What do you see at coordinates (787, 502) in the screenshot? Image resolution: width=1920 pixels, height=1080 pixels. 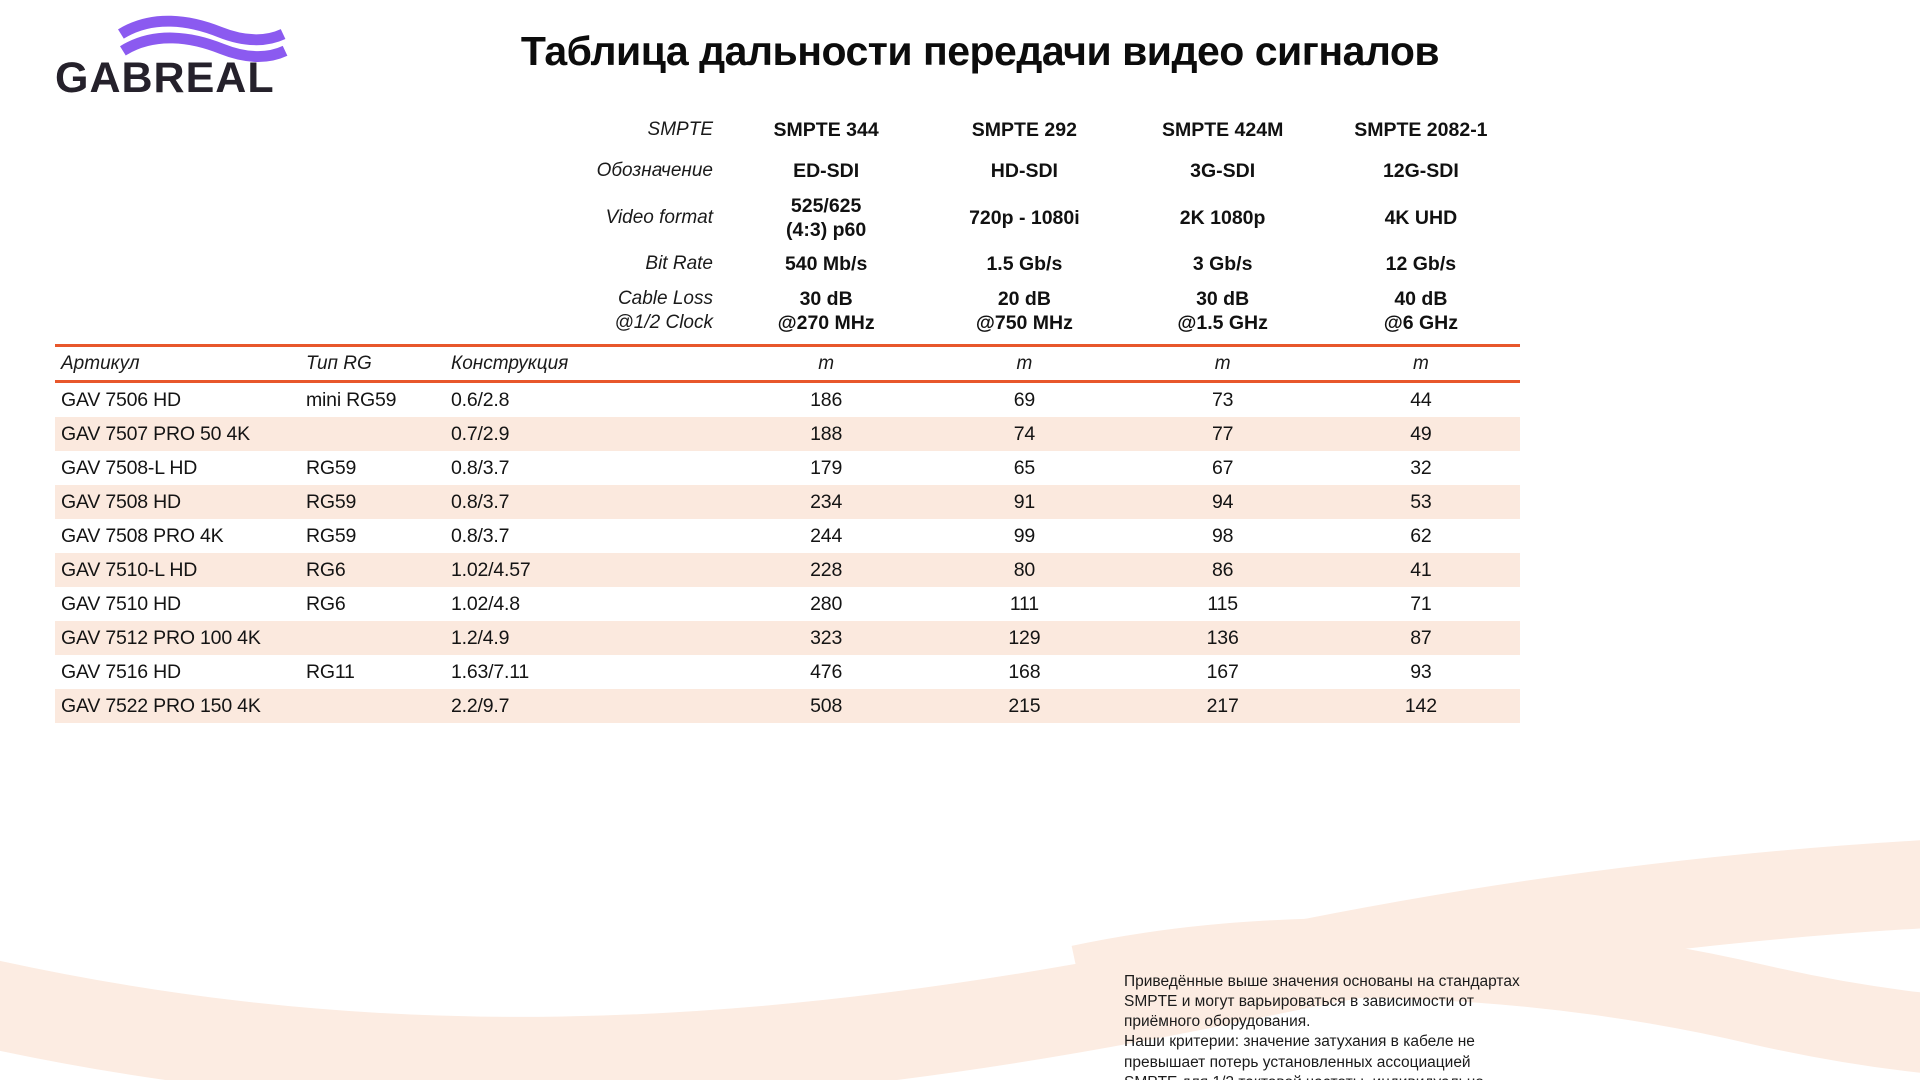 I see `table-row: GAV 7508 HD RG59 0.8/3.7 234 91 94 53` at bounding box center [787, 502].